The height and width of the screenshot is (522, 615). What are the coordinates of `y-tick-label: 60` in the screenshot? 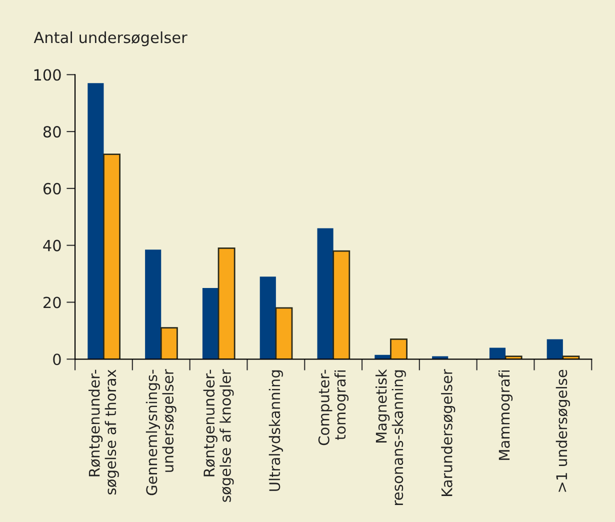 It's located at (52, 188).